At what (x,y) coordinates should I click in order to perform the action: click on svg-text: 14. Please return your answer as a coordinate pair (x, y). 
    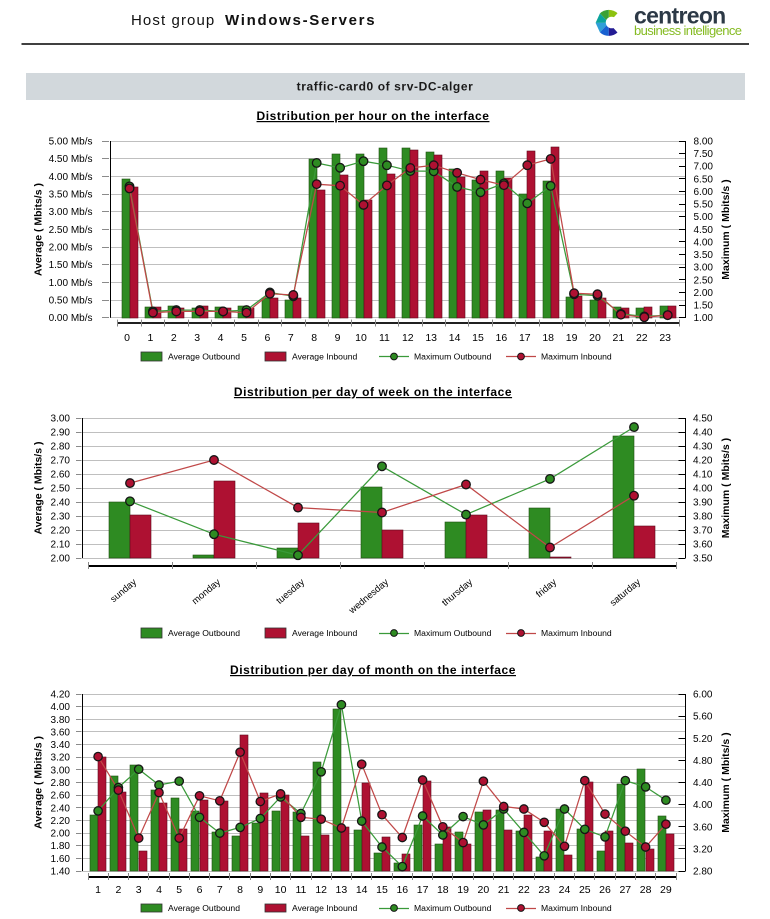
    Looking at the image, I should click on (362, 890).